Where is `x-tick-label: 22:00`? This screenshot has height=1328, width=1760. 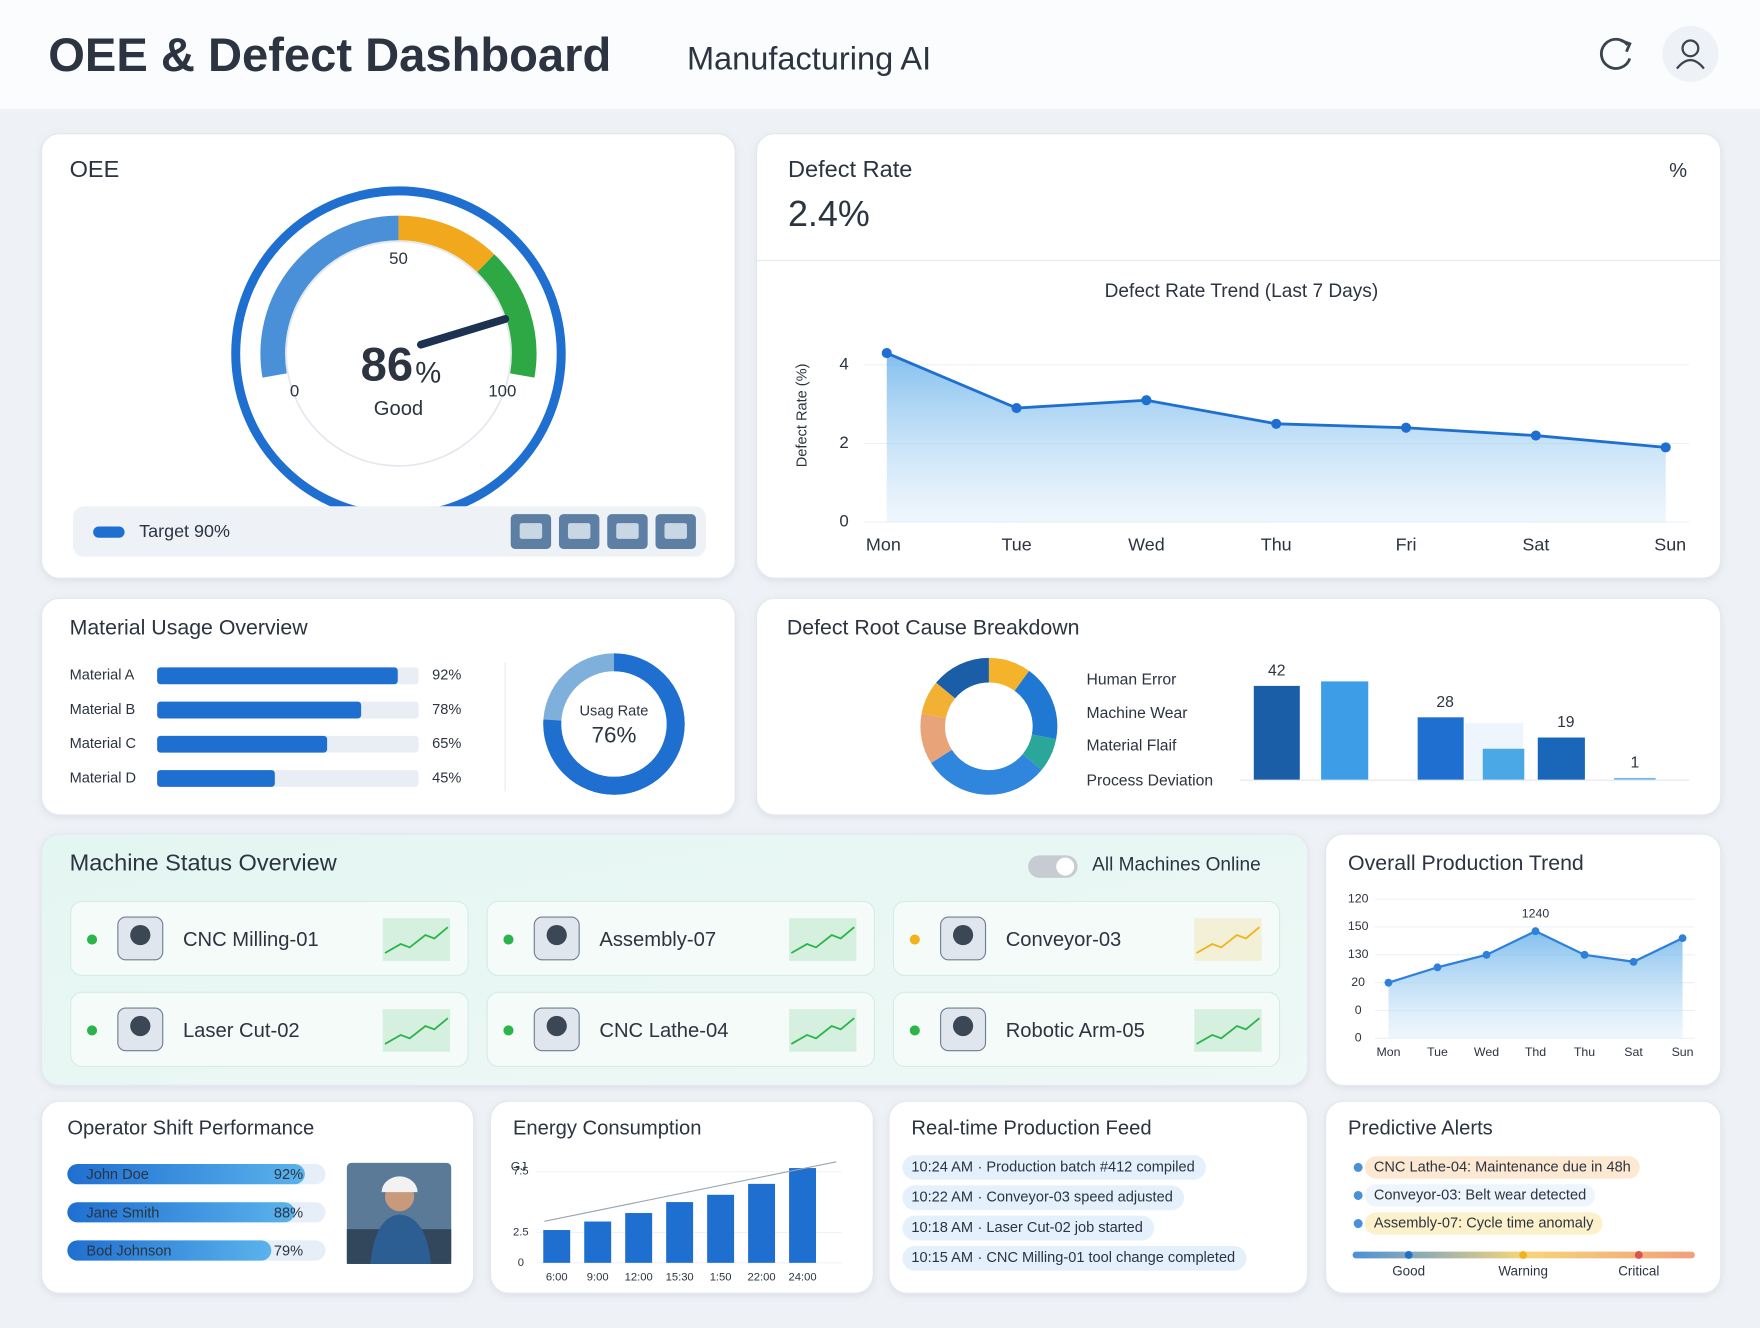
x-tick-label: 22:00 is located at coordinates (762, 1277).